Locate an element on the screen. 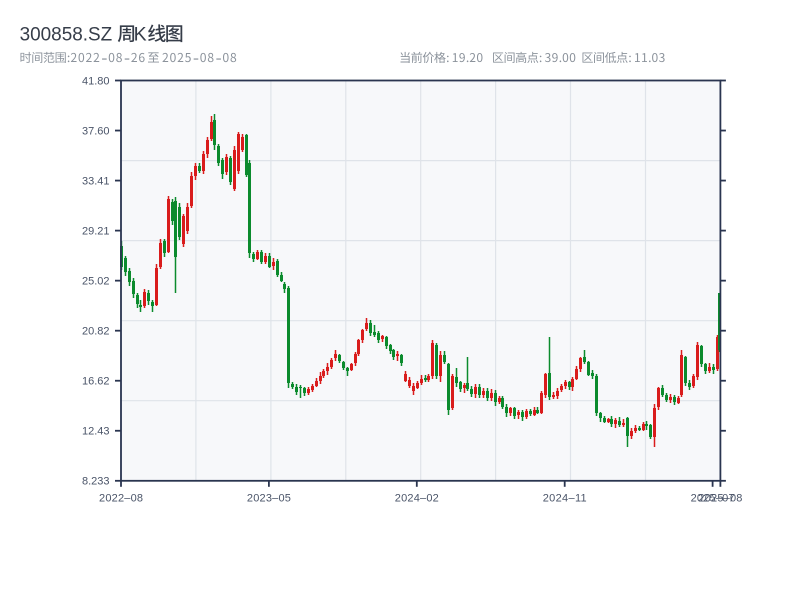  svg-text: 37.60 is located at coordinates (96, 131).